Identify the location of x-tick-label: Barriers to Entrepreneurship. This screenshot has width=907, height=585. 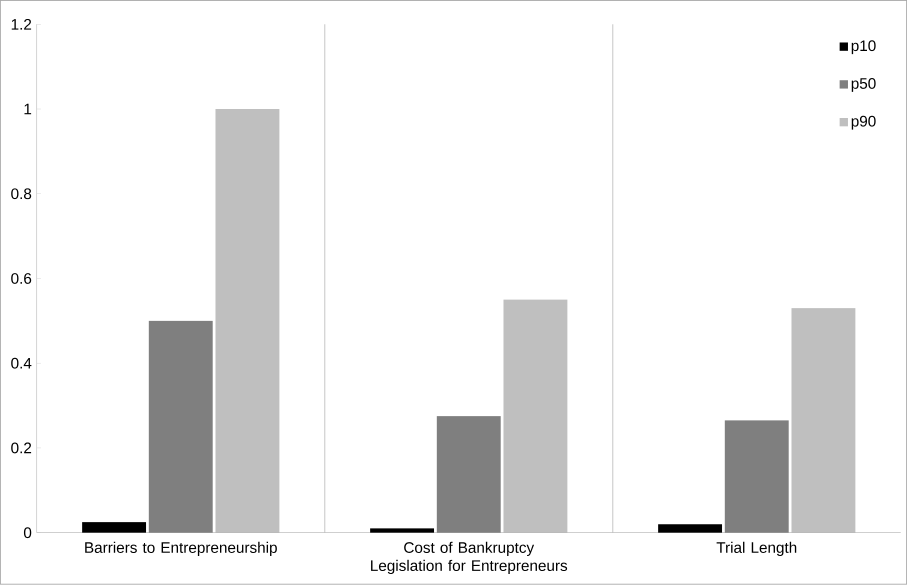
(181, 549).